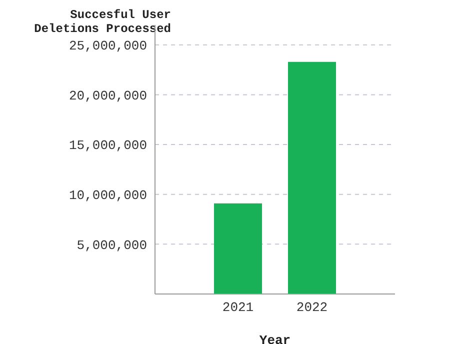  Describe the element at coordinates (102, 22) in the screenshot. I see `y-axis-title: Succesful User Deletions Processed` at that location.